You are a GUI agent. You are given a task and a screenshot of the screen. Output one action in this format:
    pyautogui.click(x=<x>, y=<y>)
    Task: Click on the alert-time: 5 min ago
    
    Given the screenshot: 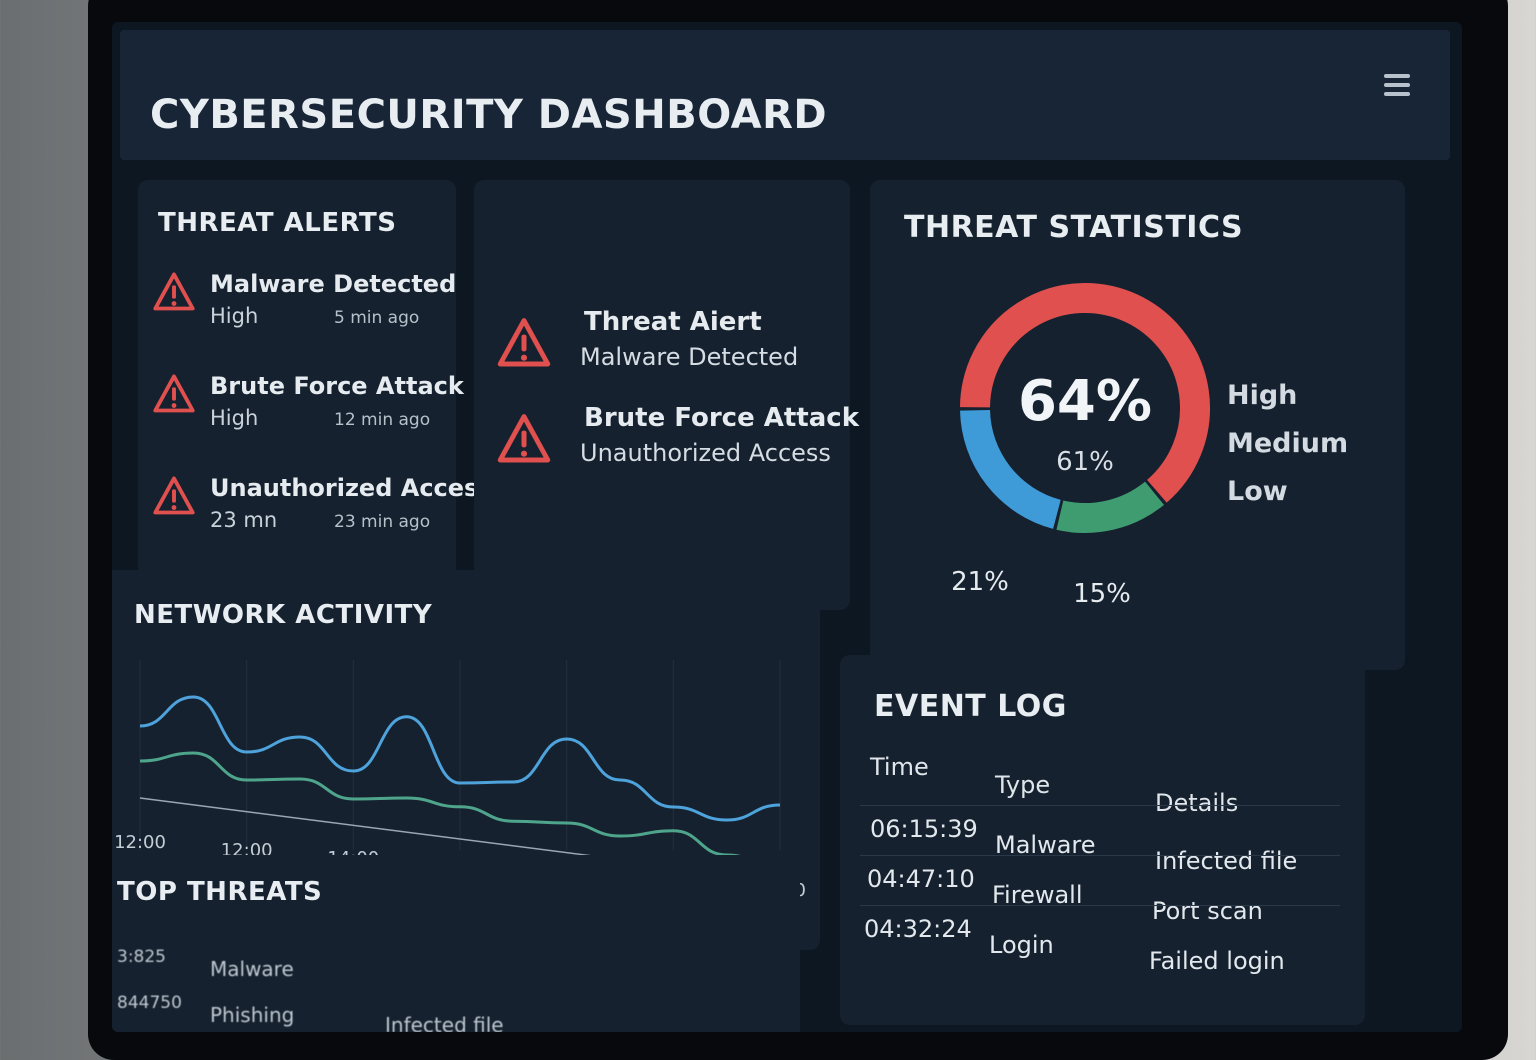 What is the action you would take?
    pyautogui.click(x=377, y=318)
    